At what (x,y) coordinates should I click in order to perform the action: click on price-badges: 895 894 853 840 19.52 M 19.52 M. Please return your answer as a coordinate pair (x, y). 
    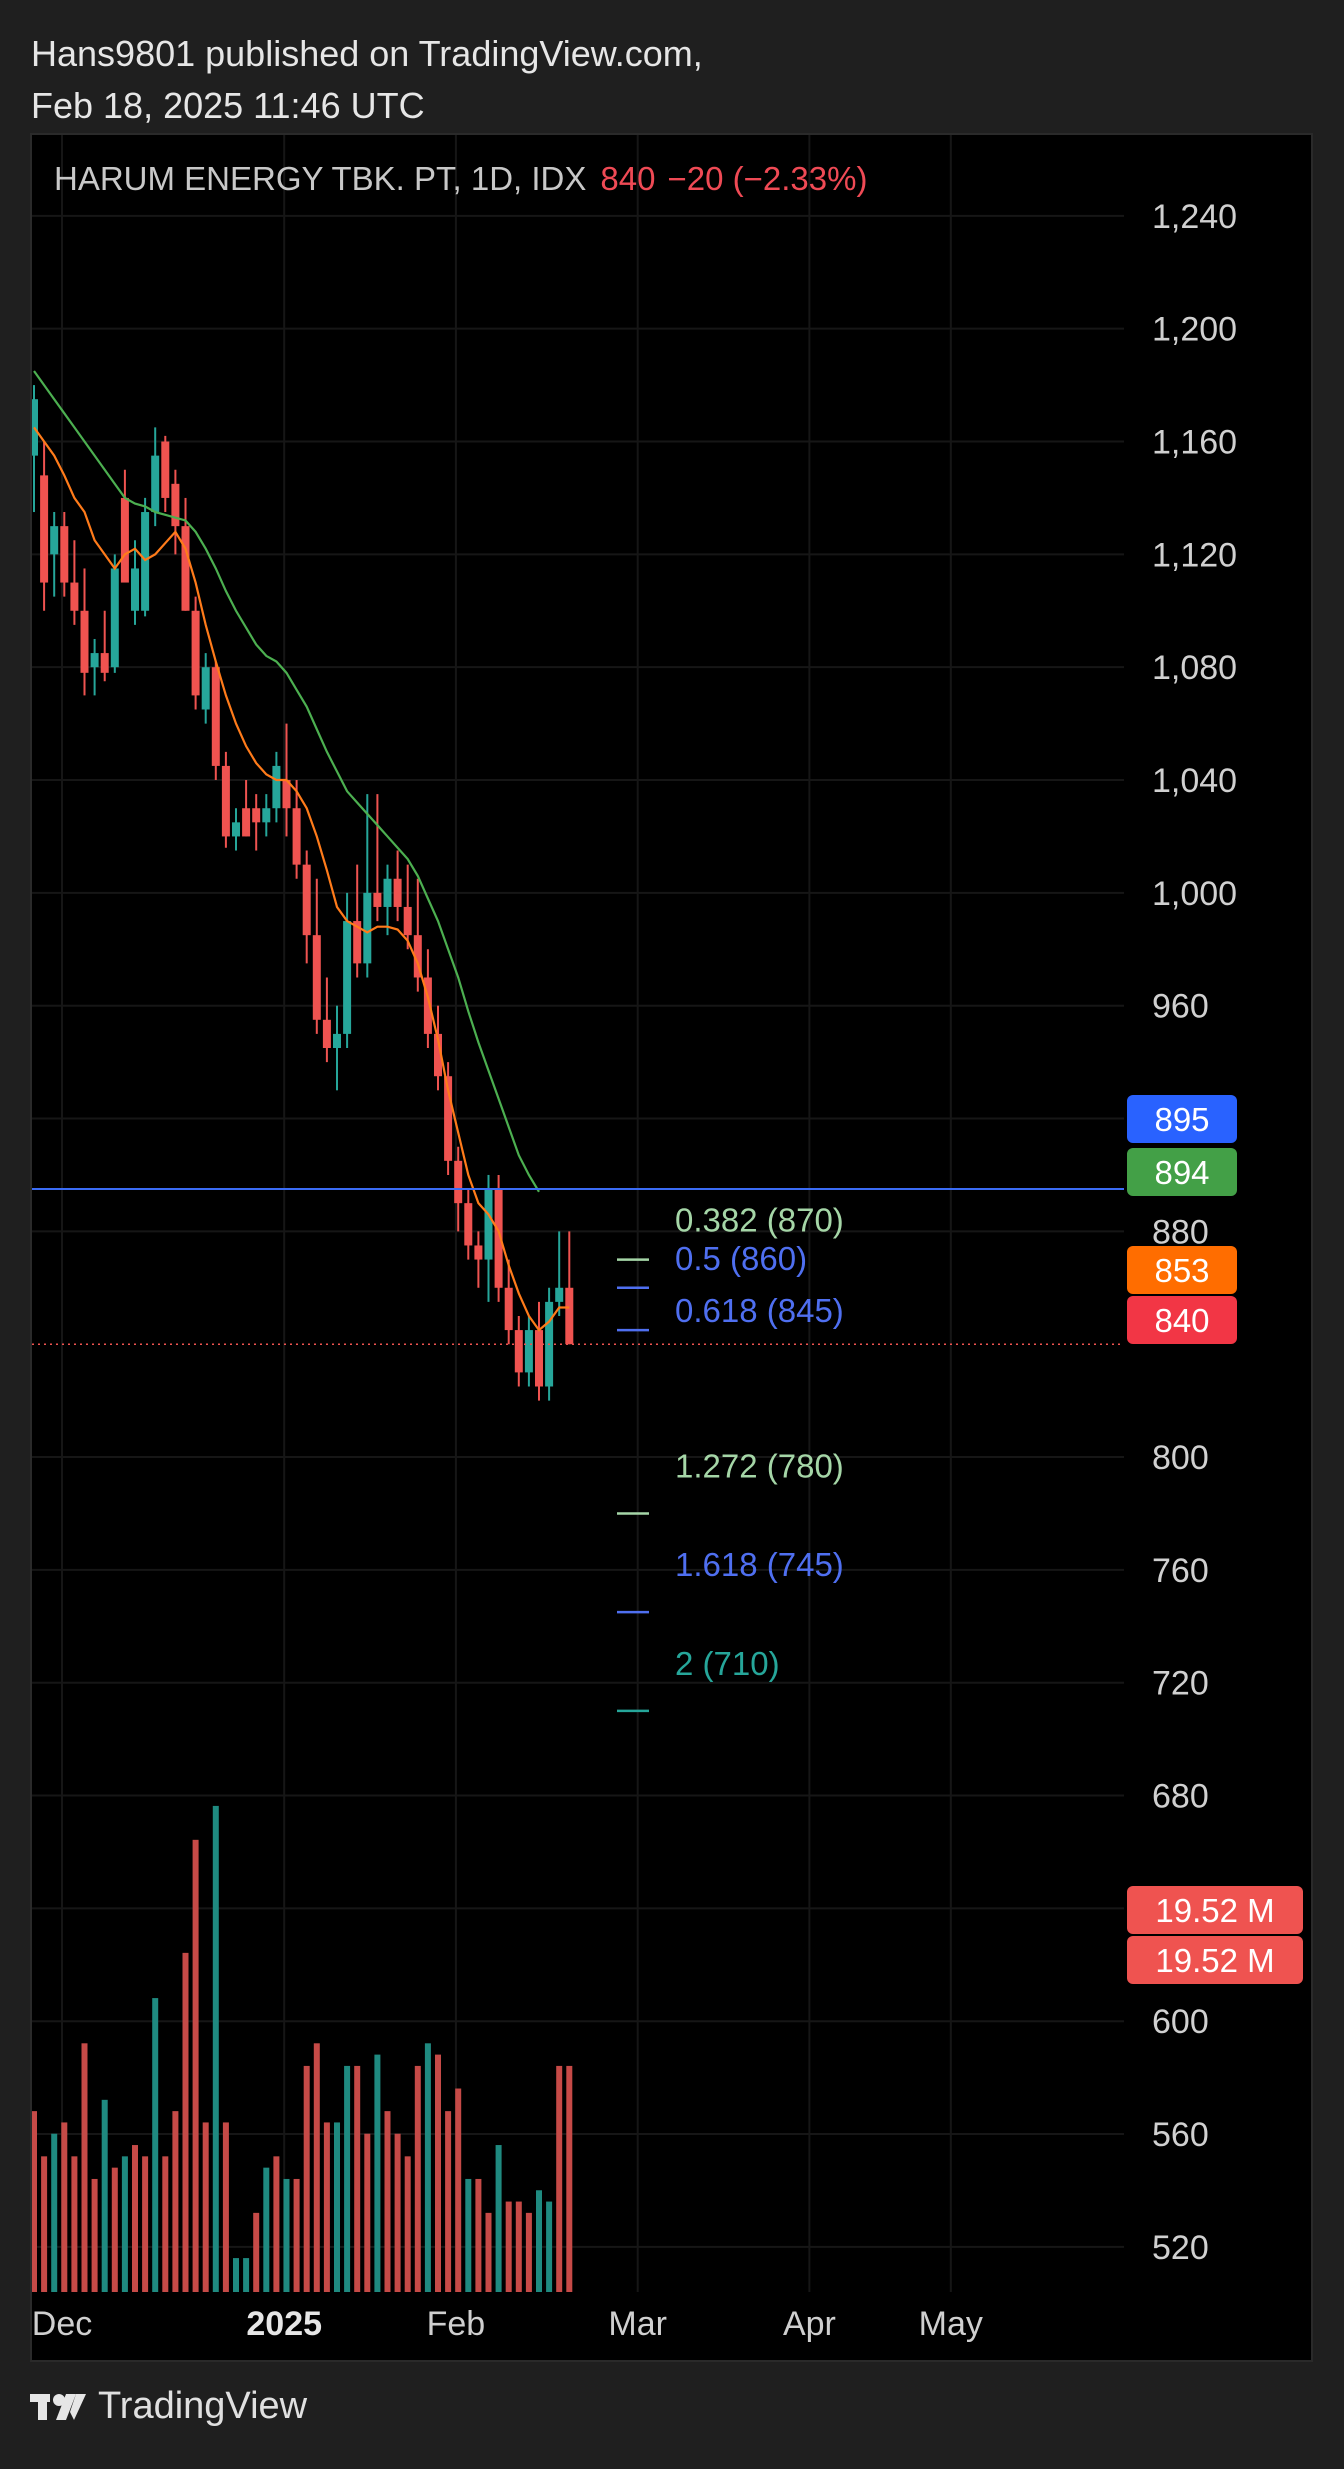
    Looking at the image, I should click on (1215, 1539).